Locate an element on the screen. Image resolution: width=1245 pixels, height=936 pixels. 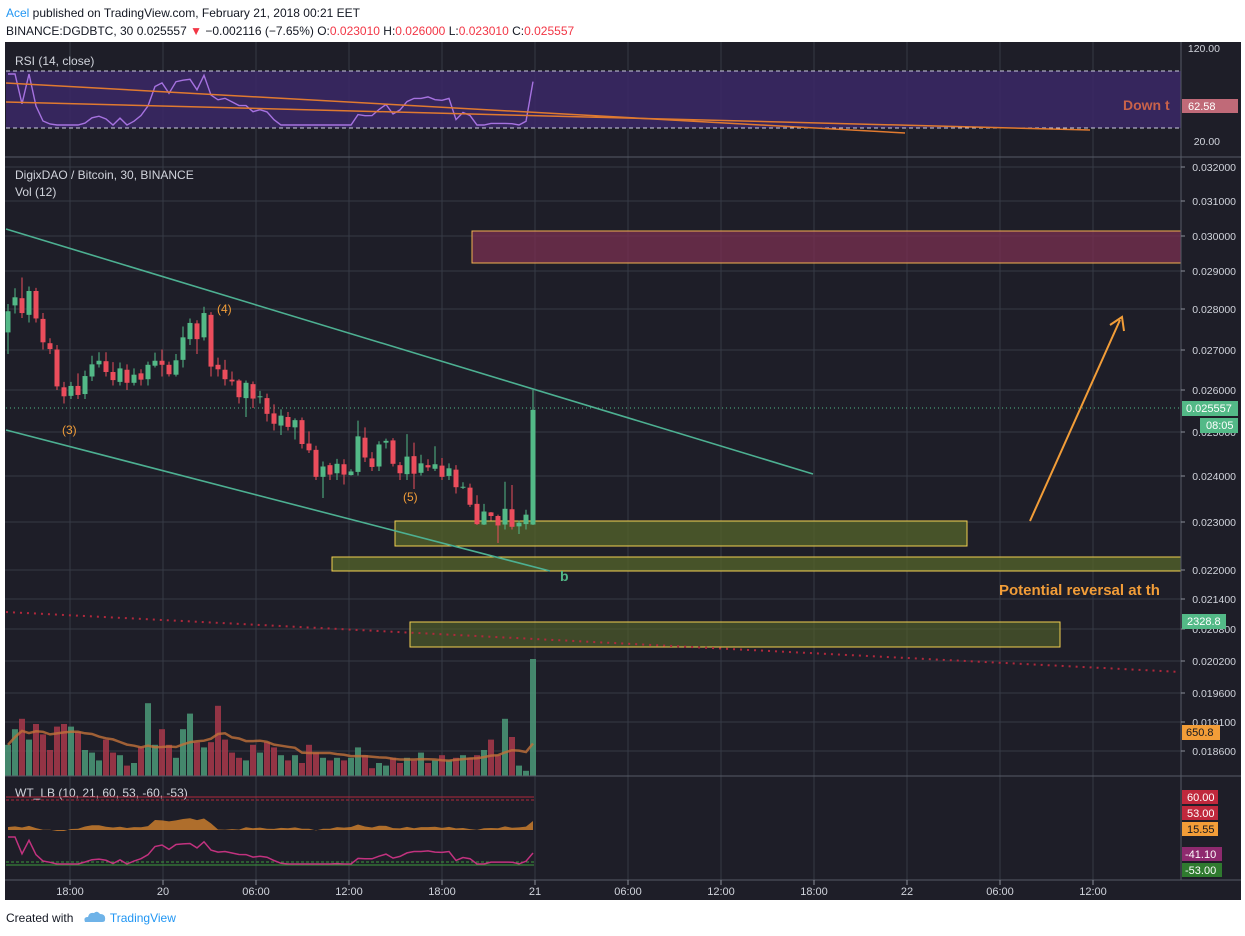
wt-badge-value-text: 15.55 is located at coordinates (1201, 830).